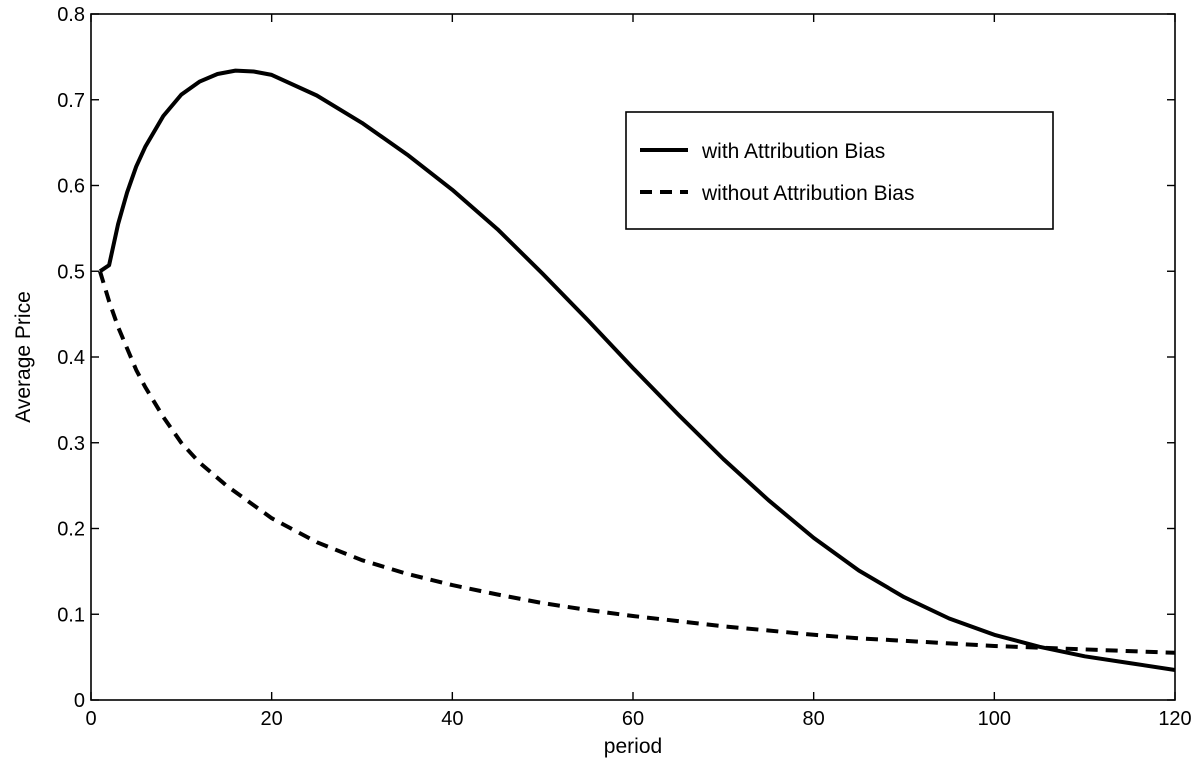 The image size is (1193, 763). What do you see at coordinates (994, 719) in the screenshot?
I see `x-tick-label: 100` at bounding box center [994, 719].